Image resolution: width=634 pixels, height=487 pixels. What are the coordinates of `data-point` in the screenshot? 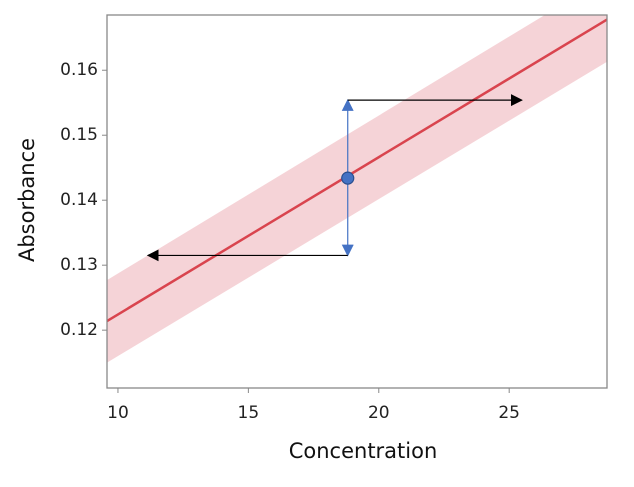 It's located at (348, 178).